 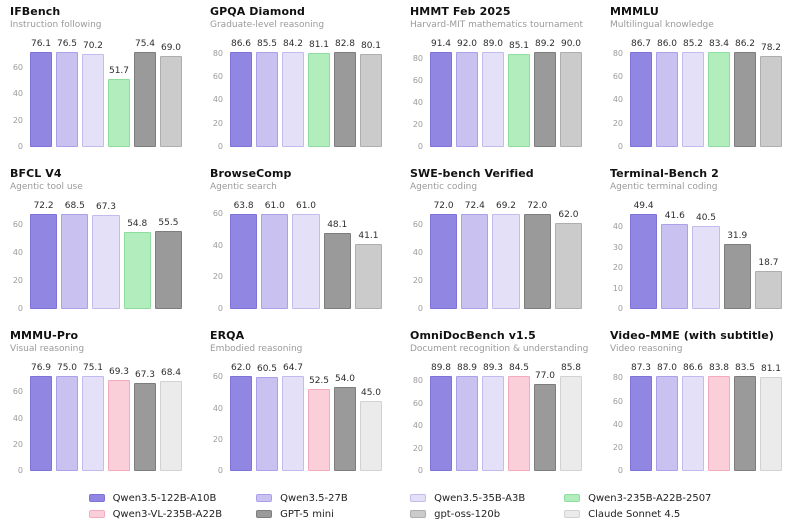 What do you see at coordinates (472, 173) in the screenshot?
I see `chart-title: SWE-bench Verified` at bounding box center [472, 173].